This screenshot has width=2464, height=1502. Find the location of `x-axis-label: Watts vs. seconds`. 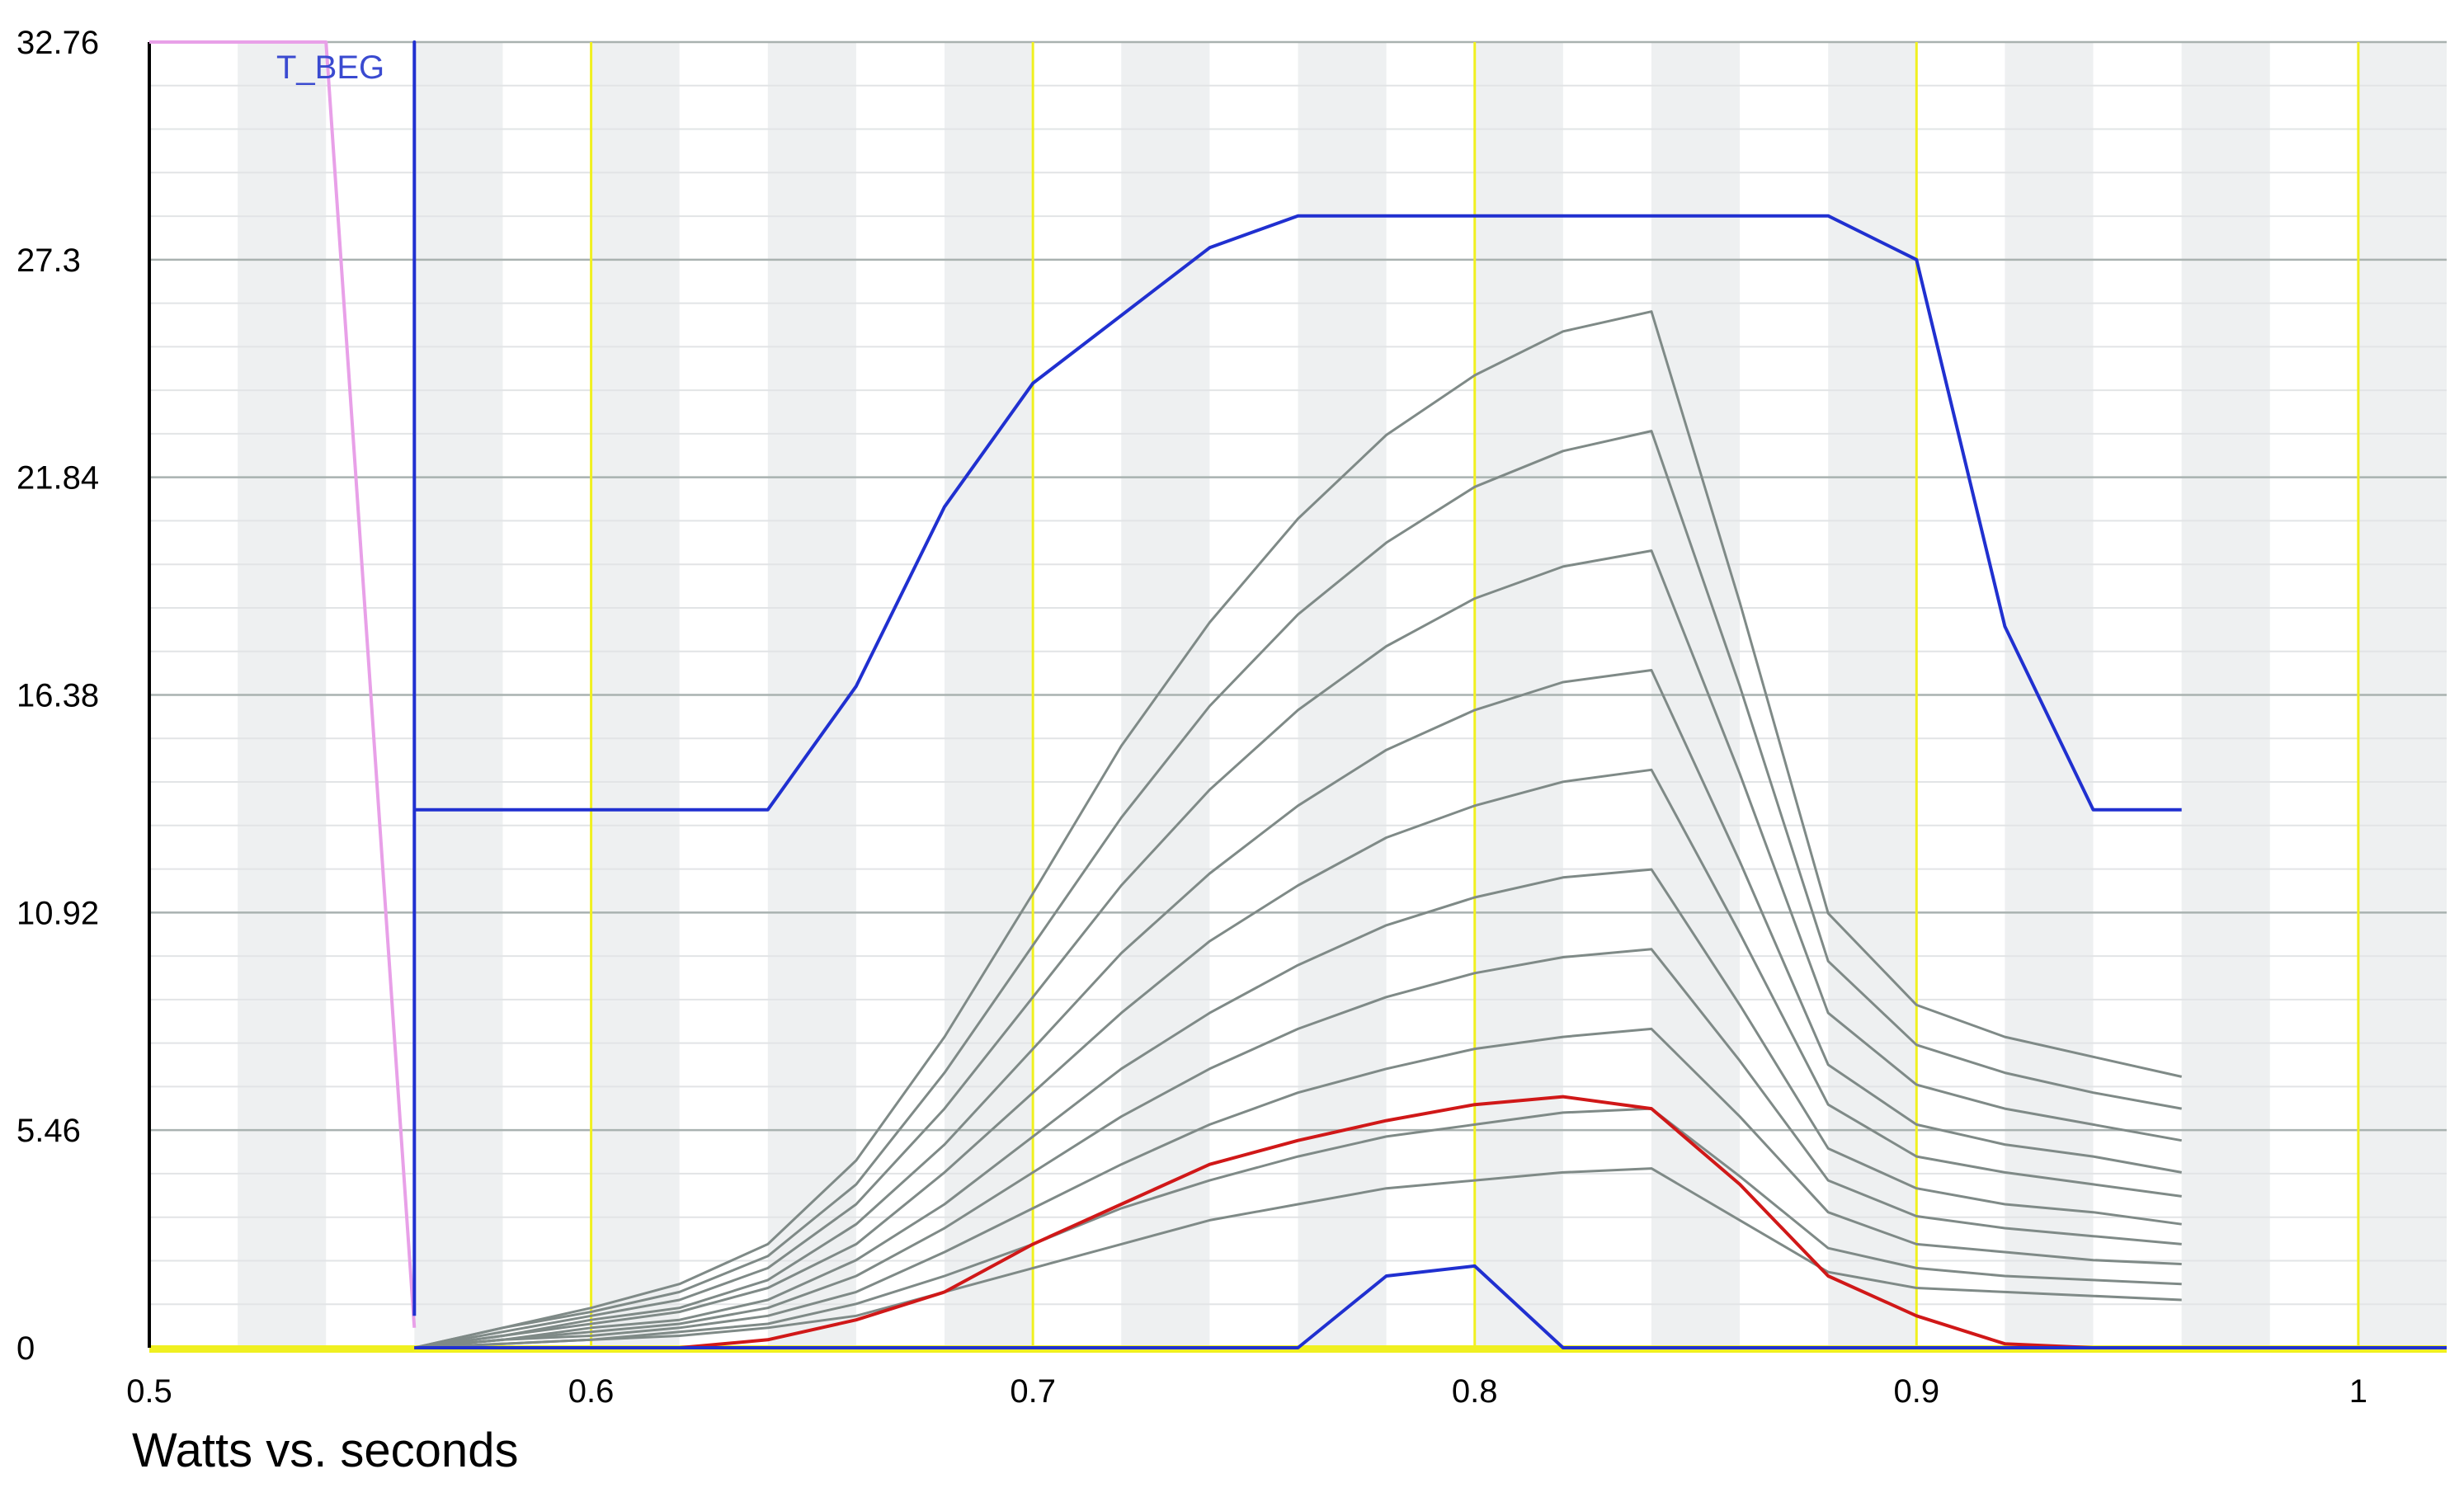

x-axis-label: Watts vs. seconds is located at coordinates (325, 1451).